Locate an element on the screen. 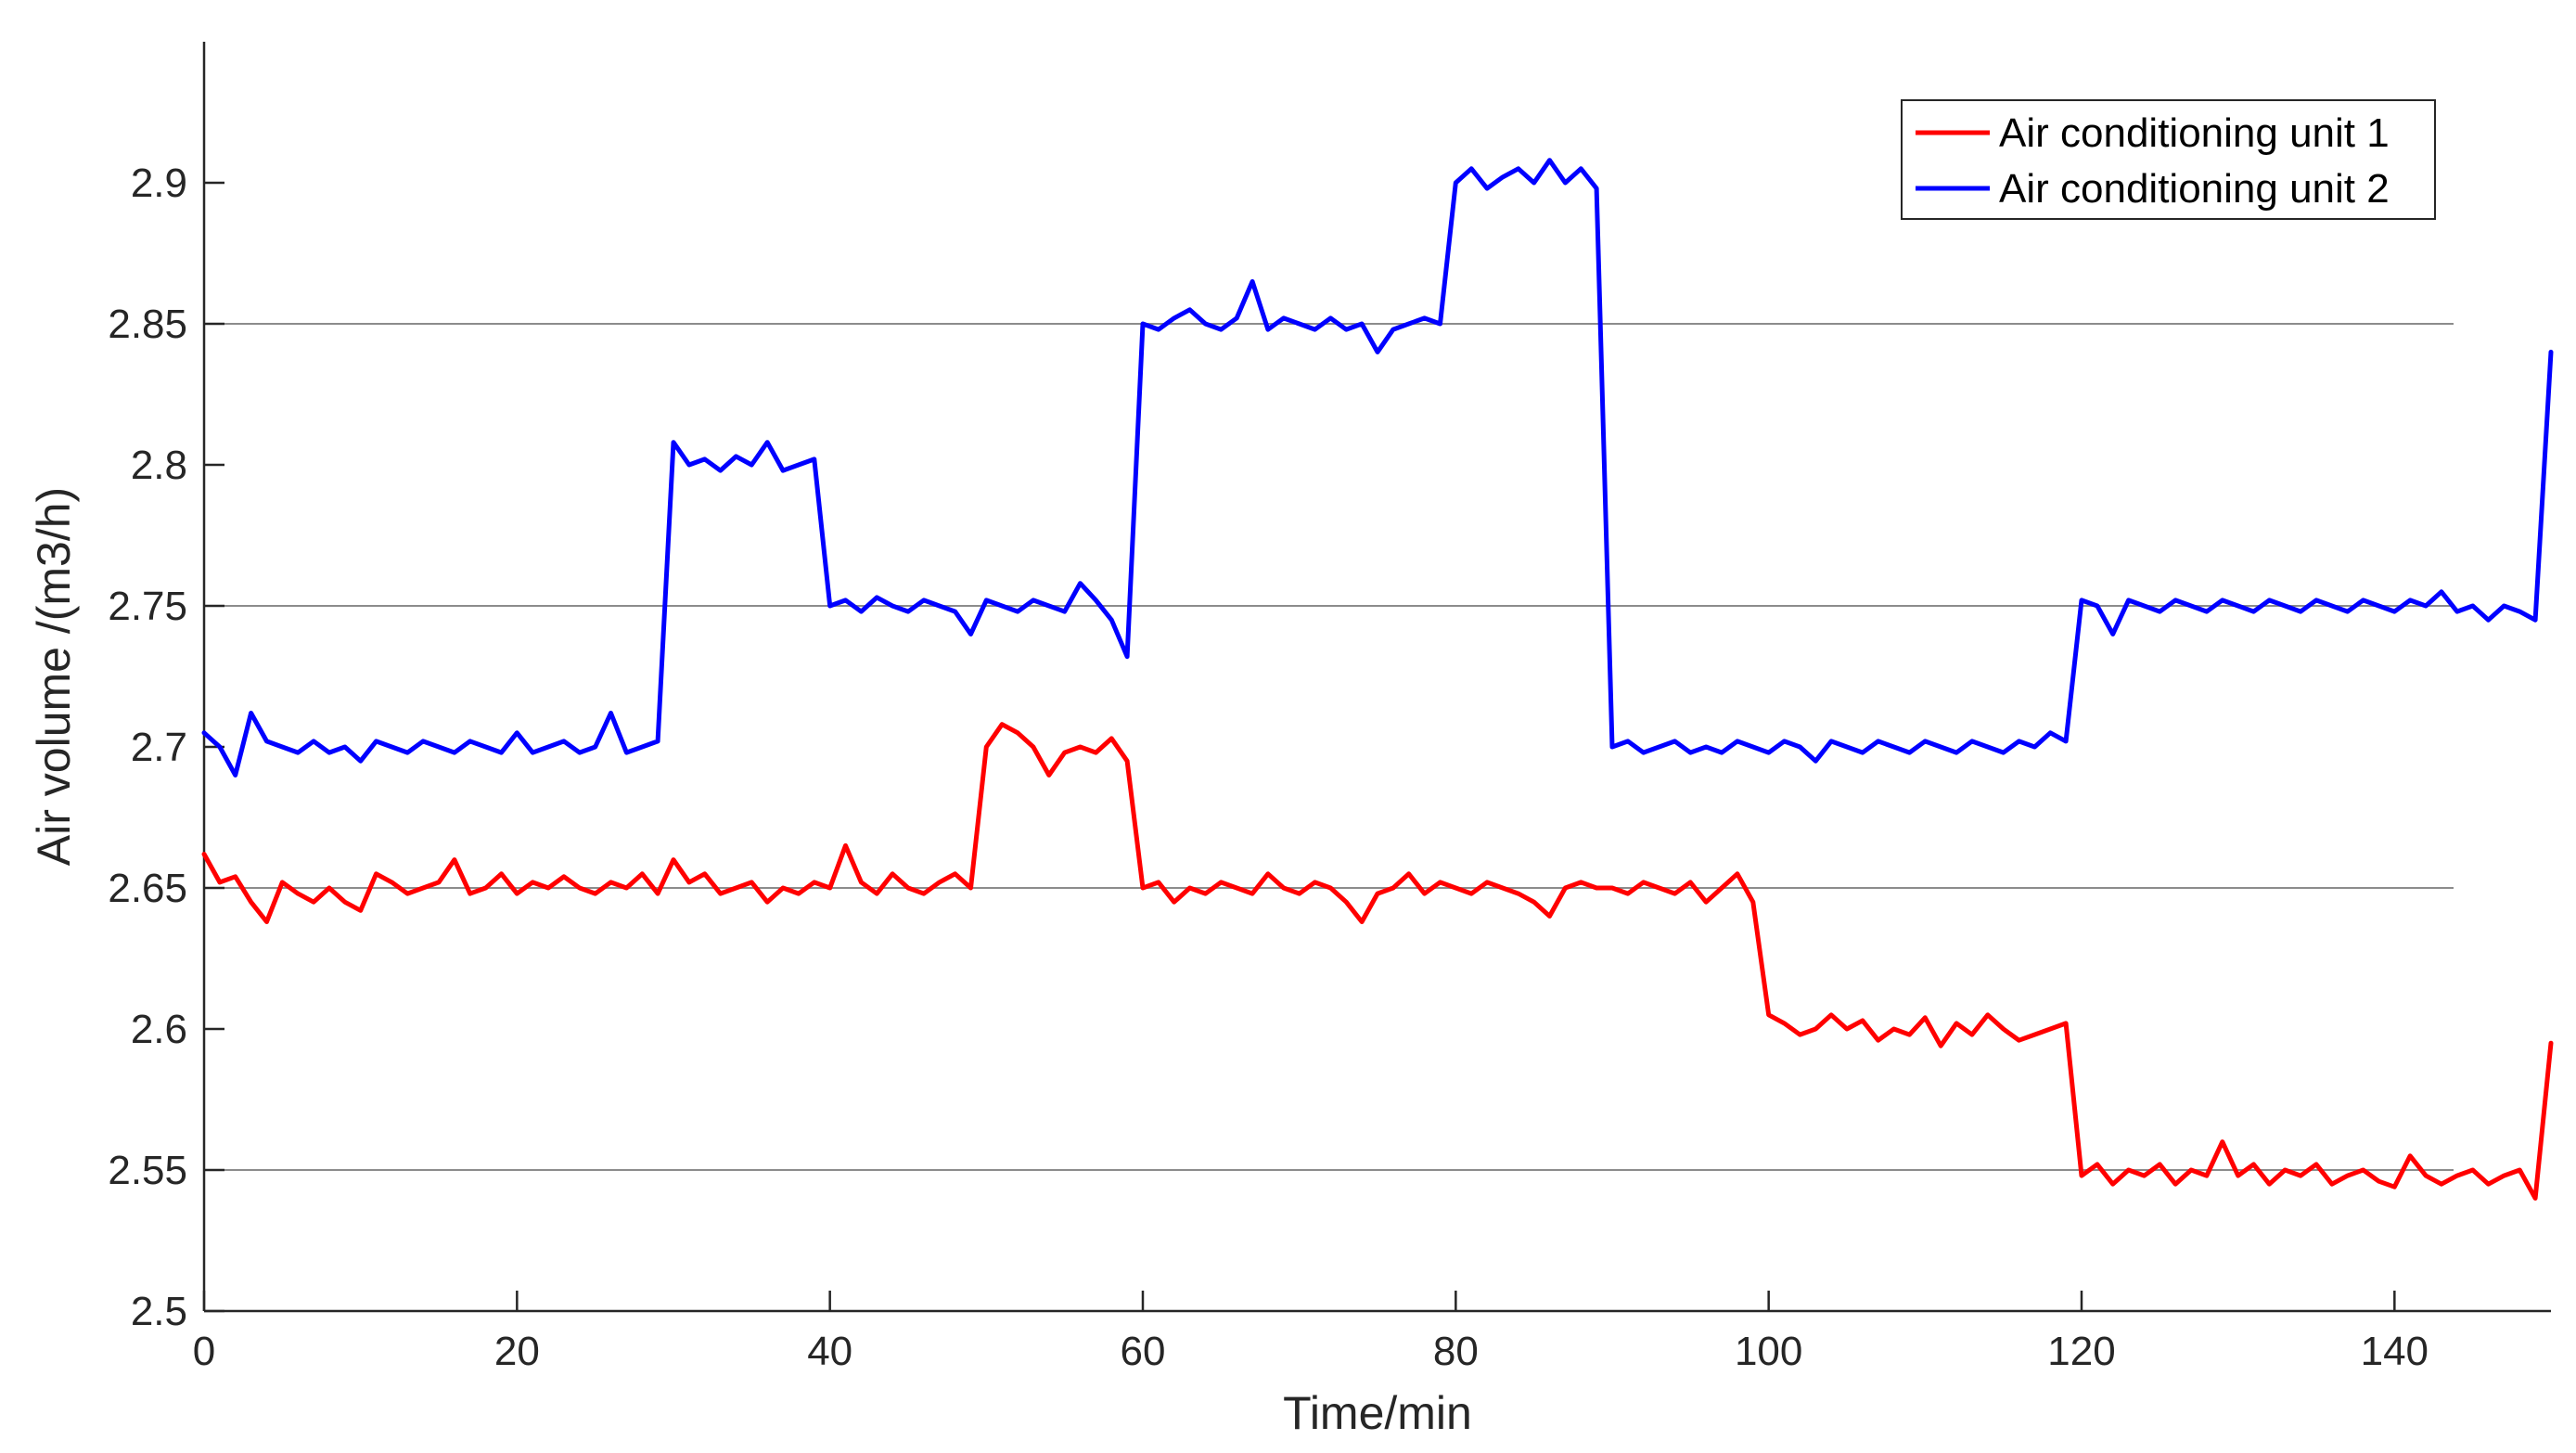 This screenshot has height=1453, width=2576. x-tick-label: 60 is located at coordinates (1143, 1351).